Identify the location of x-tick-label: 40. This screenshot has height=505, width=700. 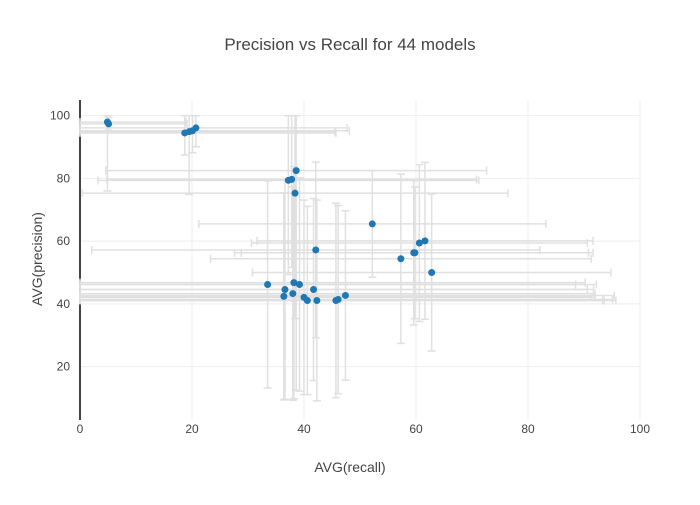
(304, 429).